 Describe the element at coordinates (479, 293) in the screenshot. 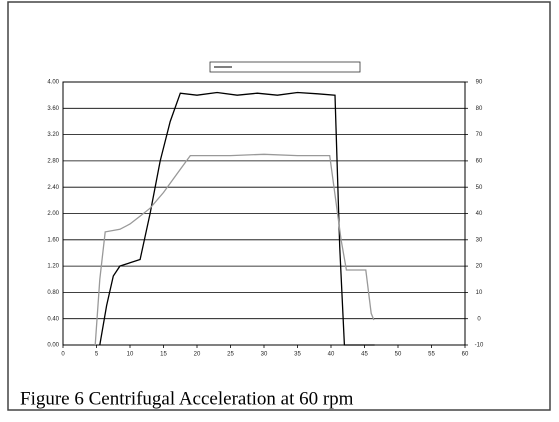

I see `y2-tick-label: 10` at that location.